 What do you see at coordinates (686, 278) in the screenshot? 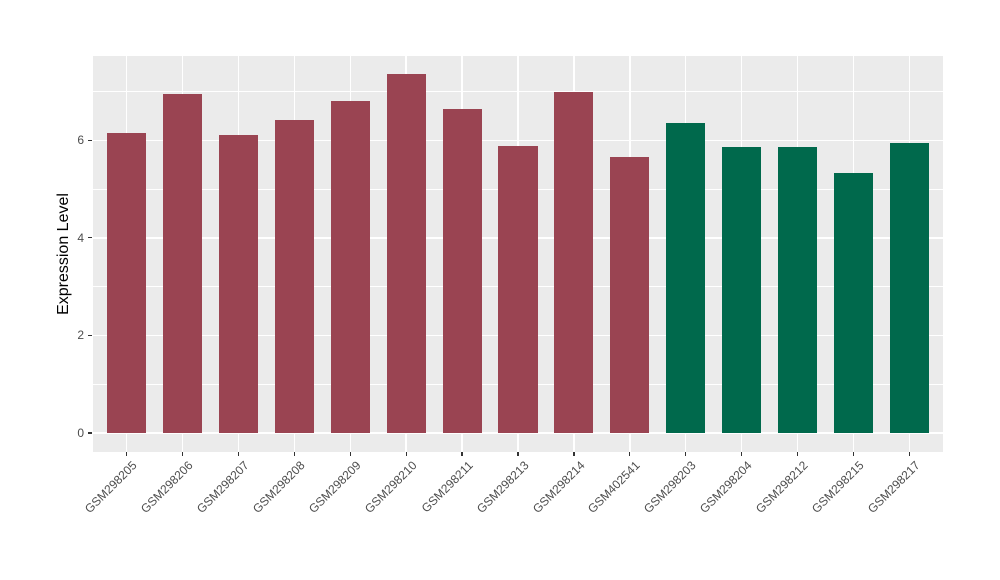
I see `bar-GSM298203` at bounding box center [686, 278].